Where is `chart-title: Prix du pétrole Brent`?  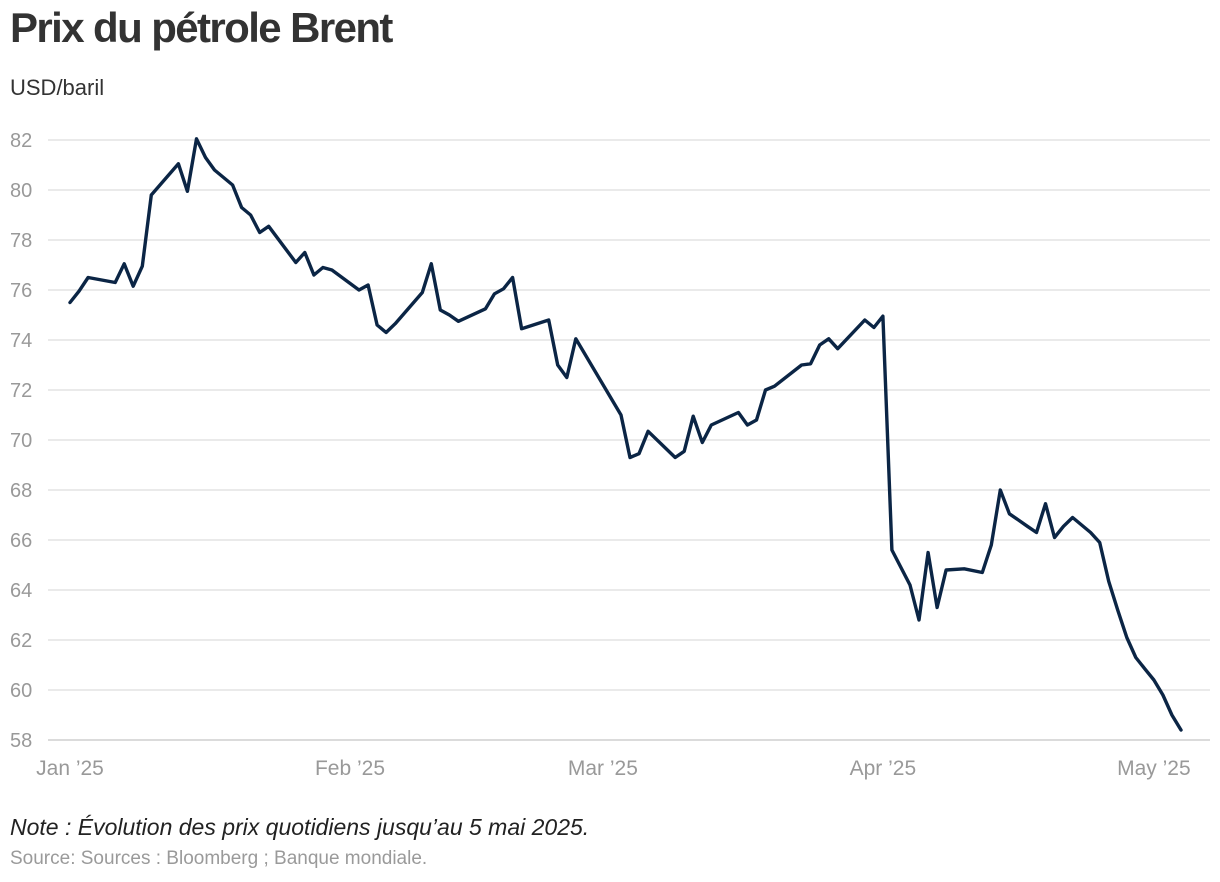 chart-title: Prix du pétrole Brent is located at coordinates (201, 27).